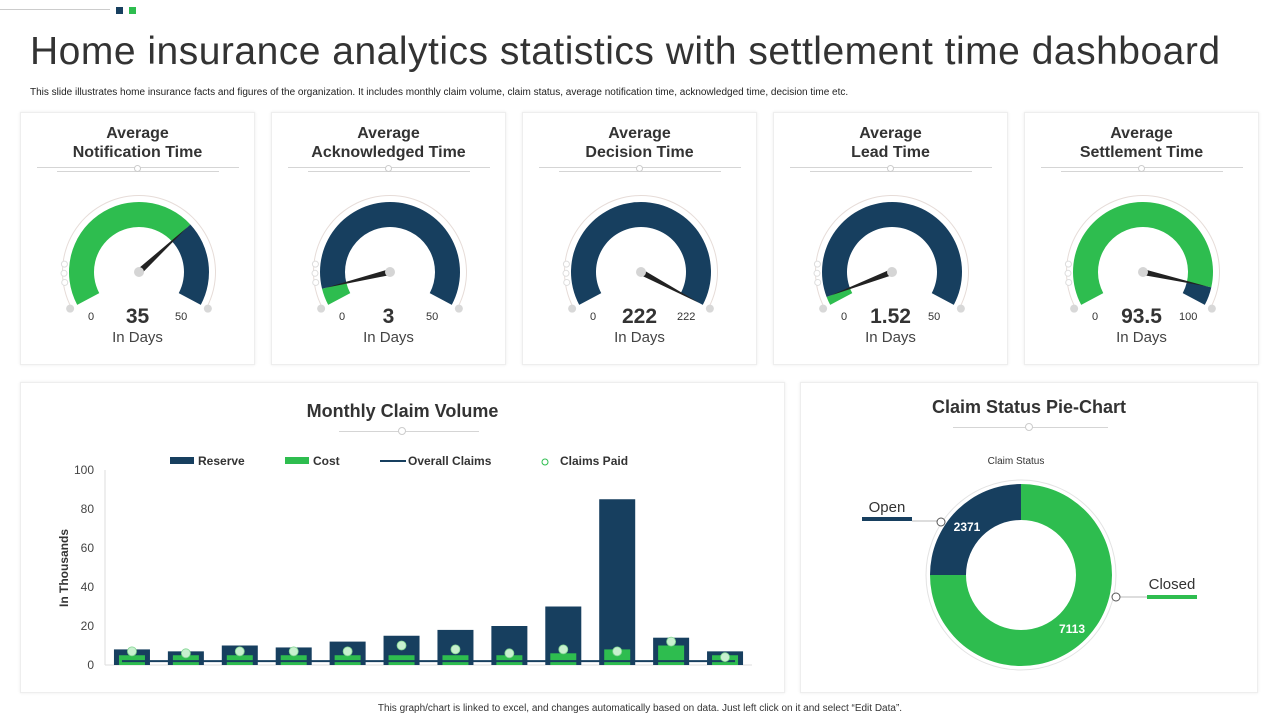 The image size is (1280, 720). What do you see at coordinates (137, 152) in the screenshot?
I see `gauge-title-line2: Notification Time` at bounding box center [137, 152].